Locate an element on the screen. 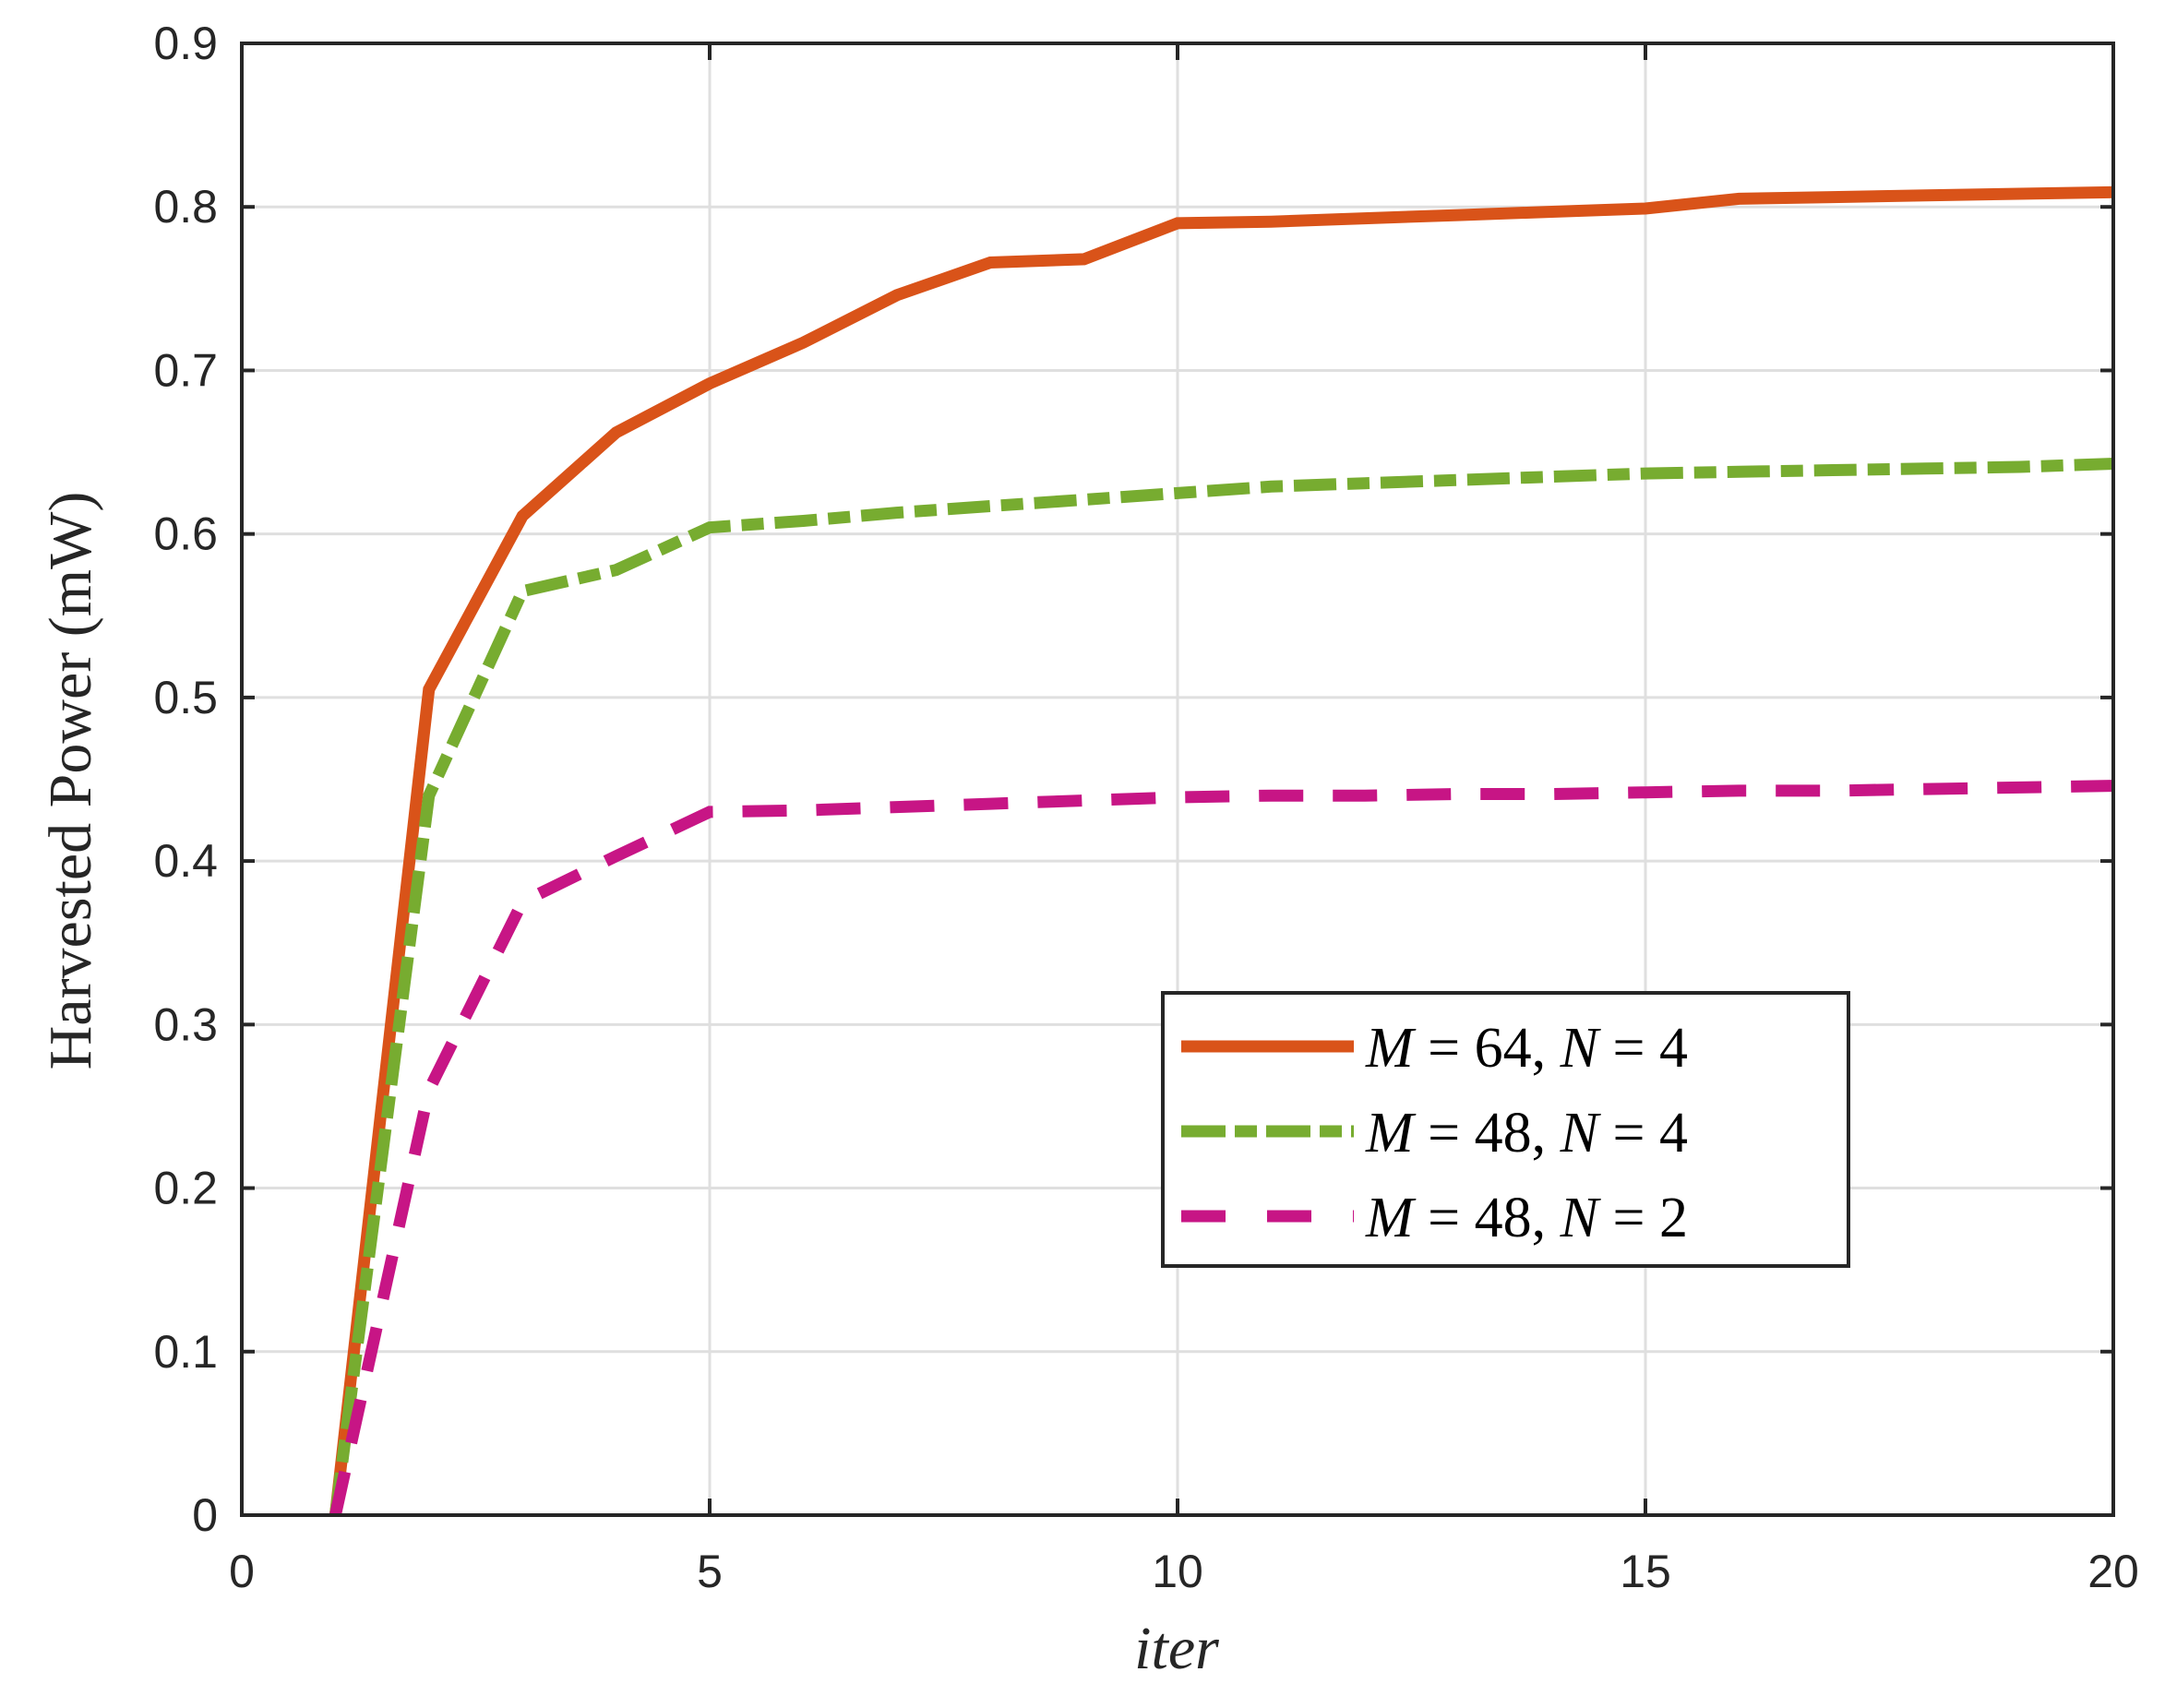 The width and height of the screenshot is (2165, 1708). y-tick-label: 0 is located at coordinates (205, 1515).